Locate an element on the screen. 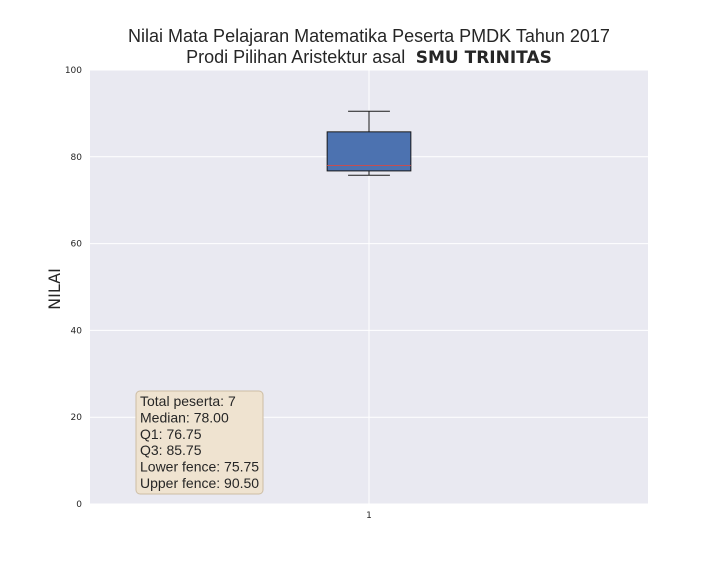 Image resolution: width=720 pixels, height=576 pixels. stats-line-5: Lower fence: 75.75 is located at coordinates (199, 467).